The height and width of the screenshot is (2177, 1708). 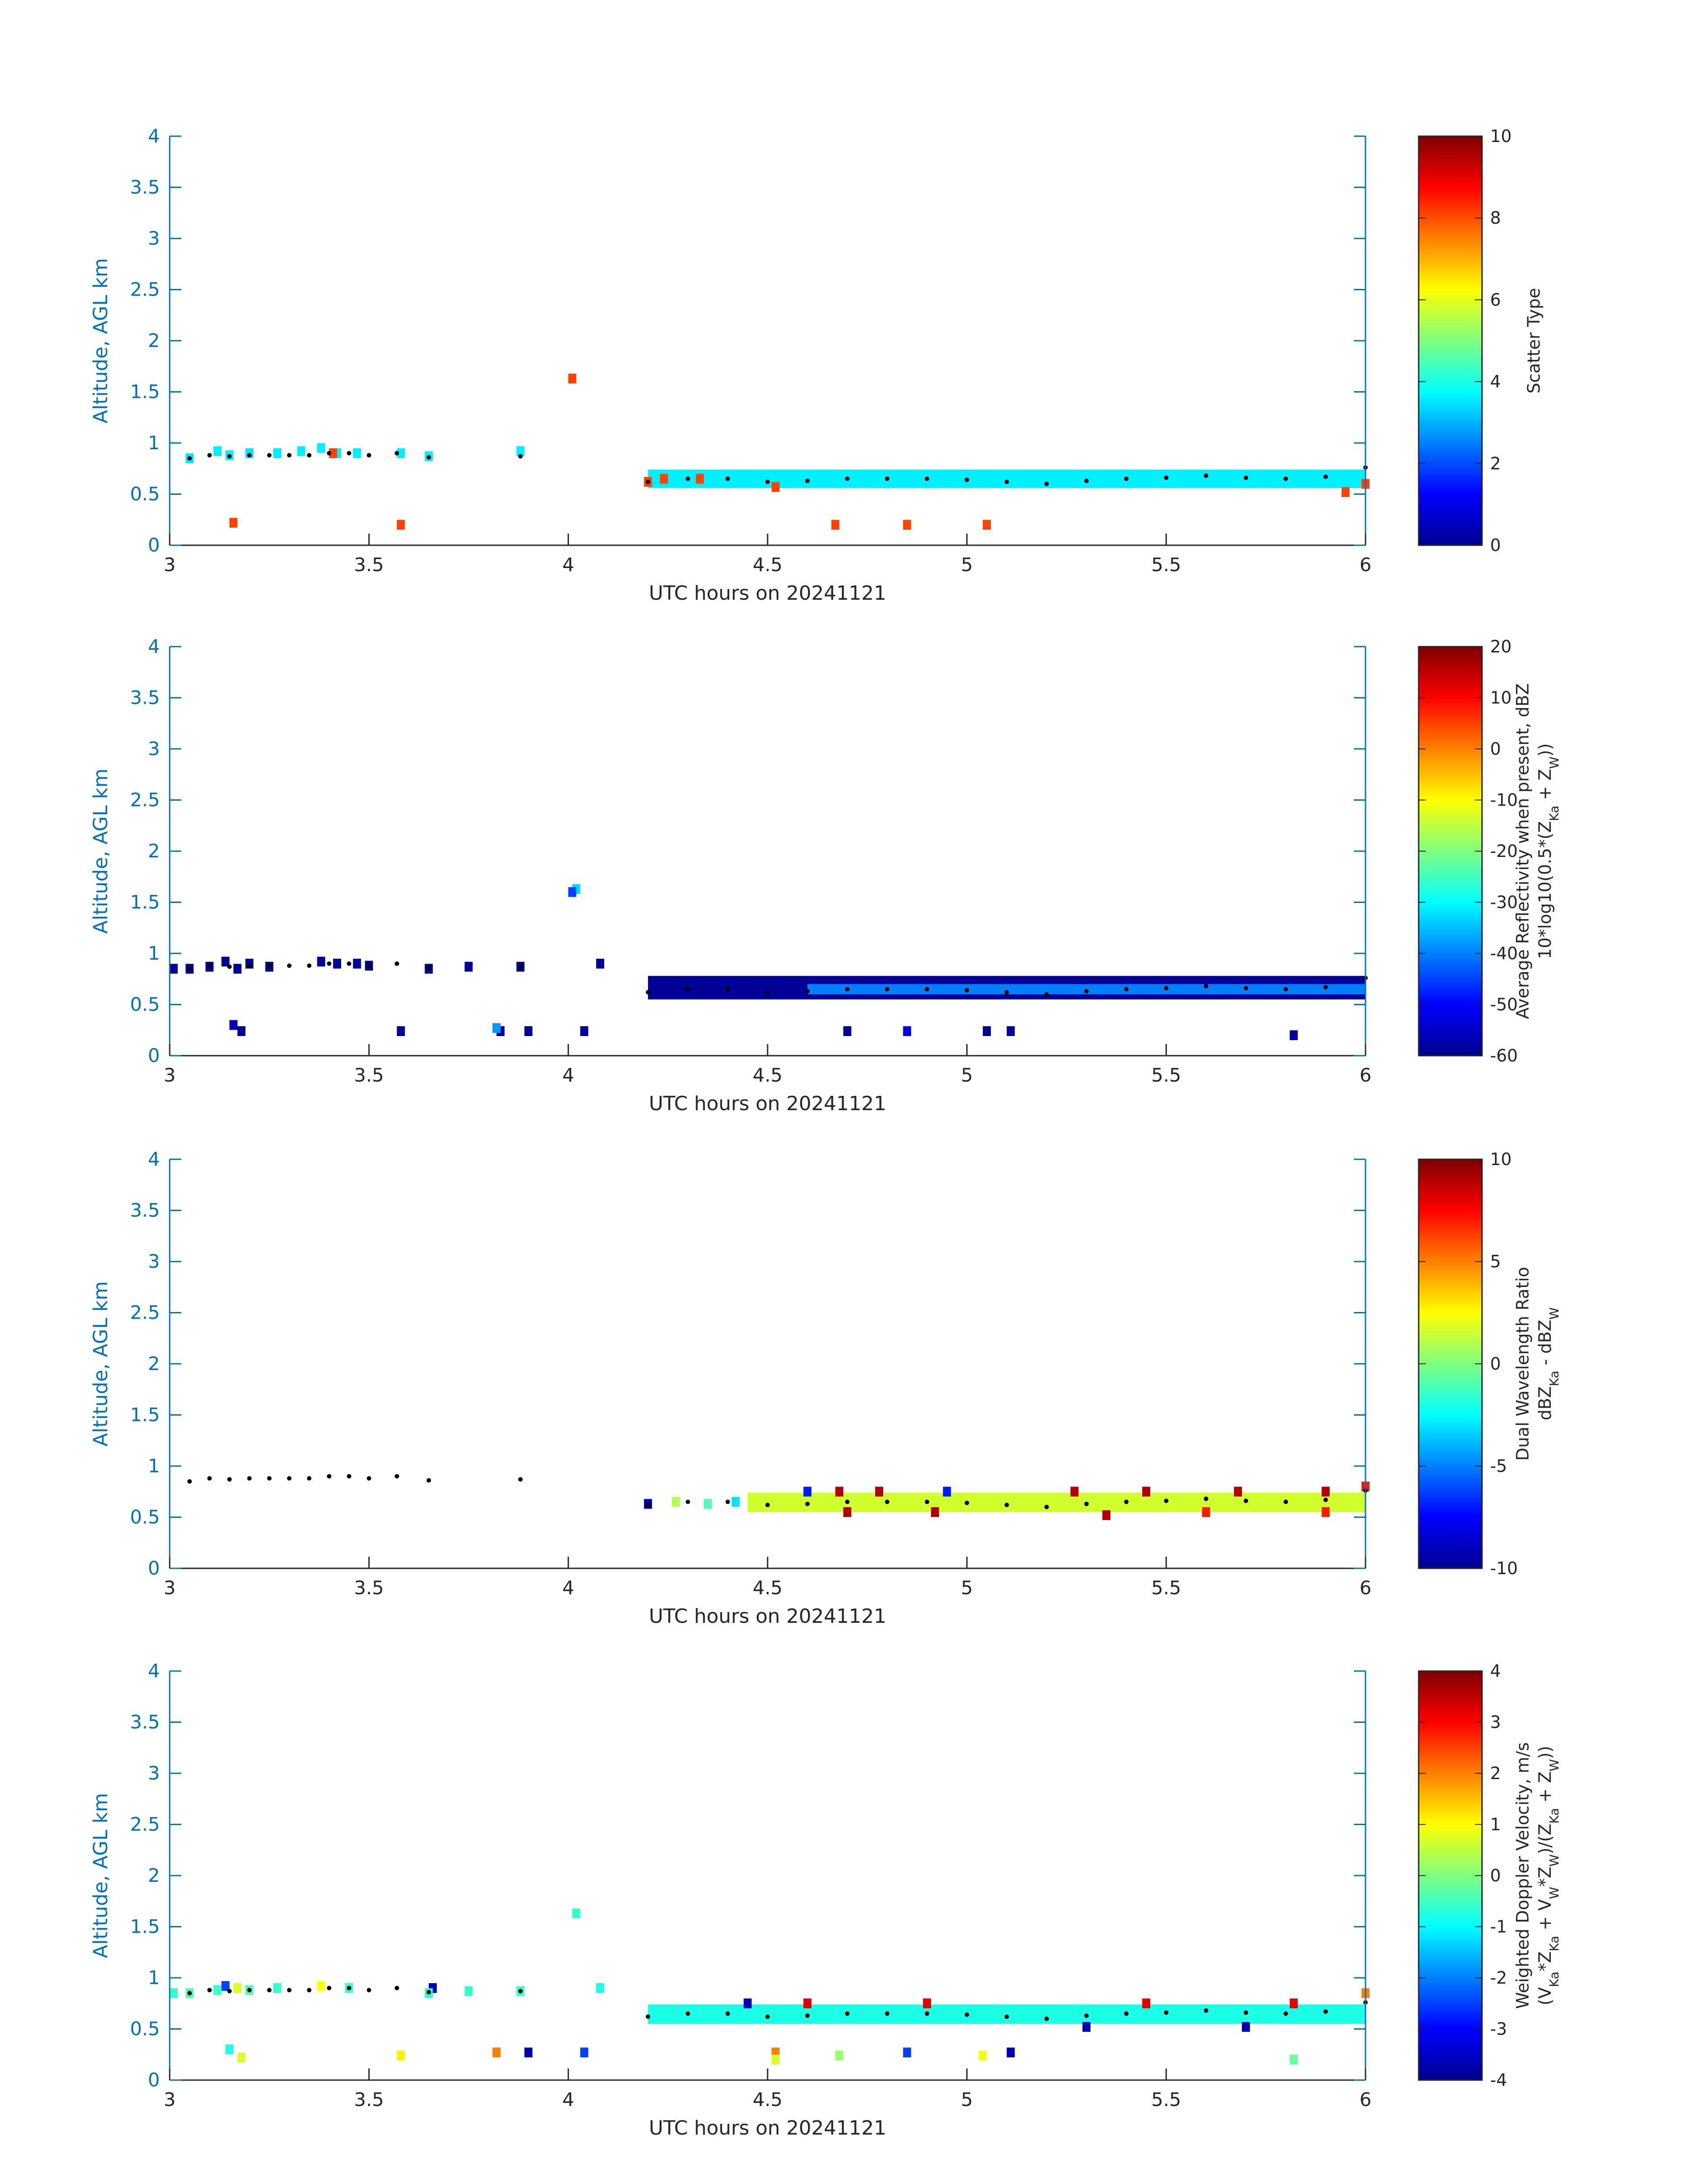 I want to click on colorbar-tick-label: 10, so click(x=1501, y=136).